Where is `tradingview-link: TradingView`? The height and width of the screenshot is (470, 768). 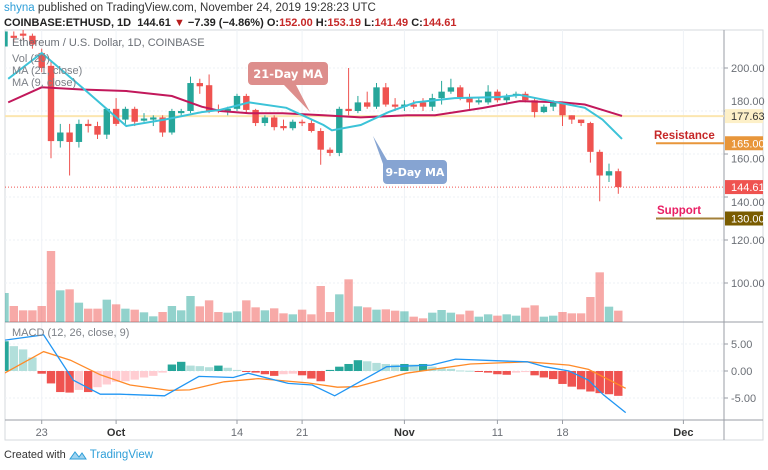 tradingview-link: TradingView is located at coordinates (121, 455).